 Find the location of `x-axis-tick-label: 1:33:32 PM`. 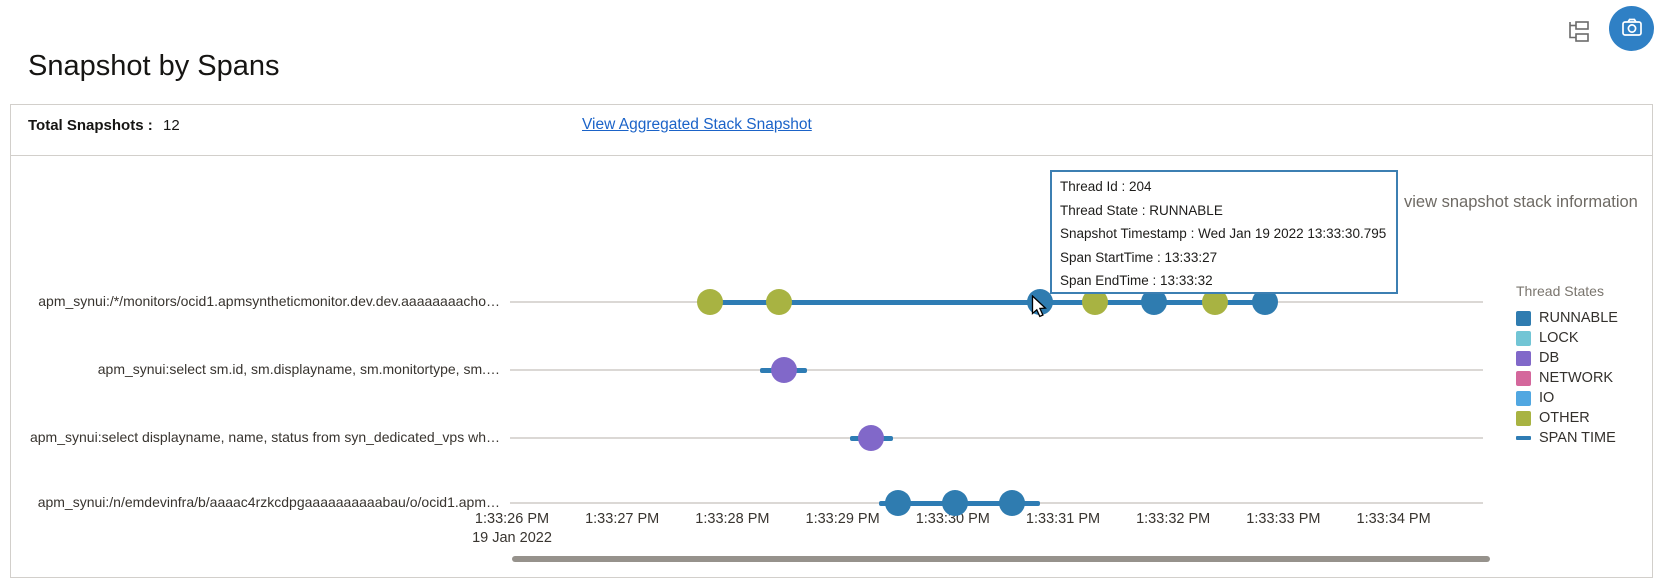

x-axis-tick-label: 1:33:32 PM is located at coordinates (1173, 519).